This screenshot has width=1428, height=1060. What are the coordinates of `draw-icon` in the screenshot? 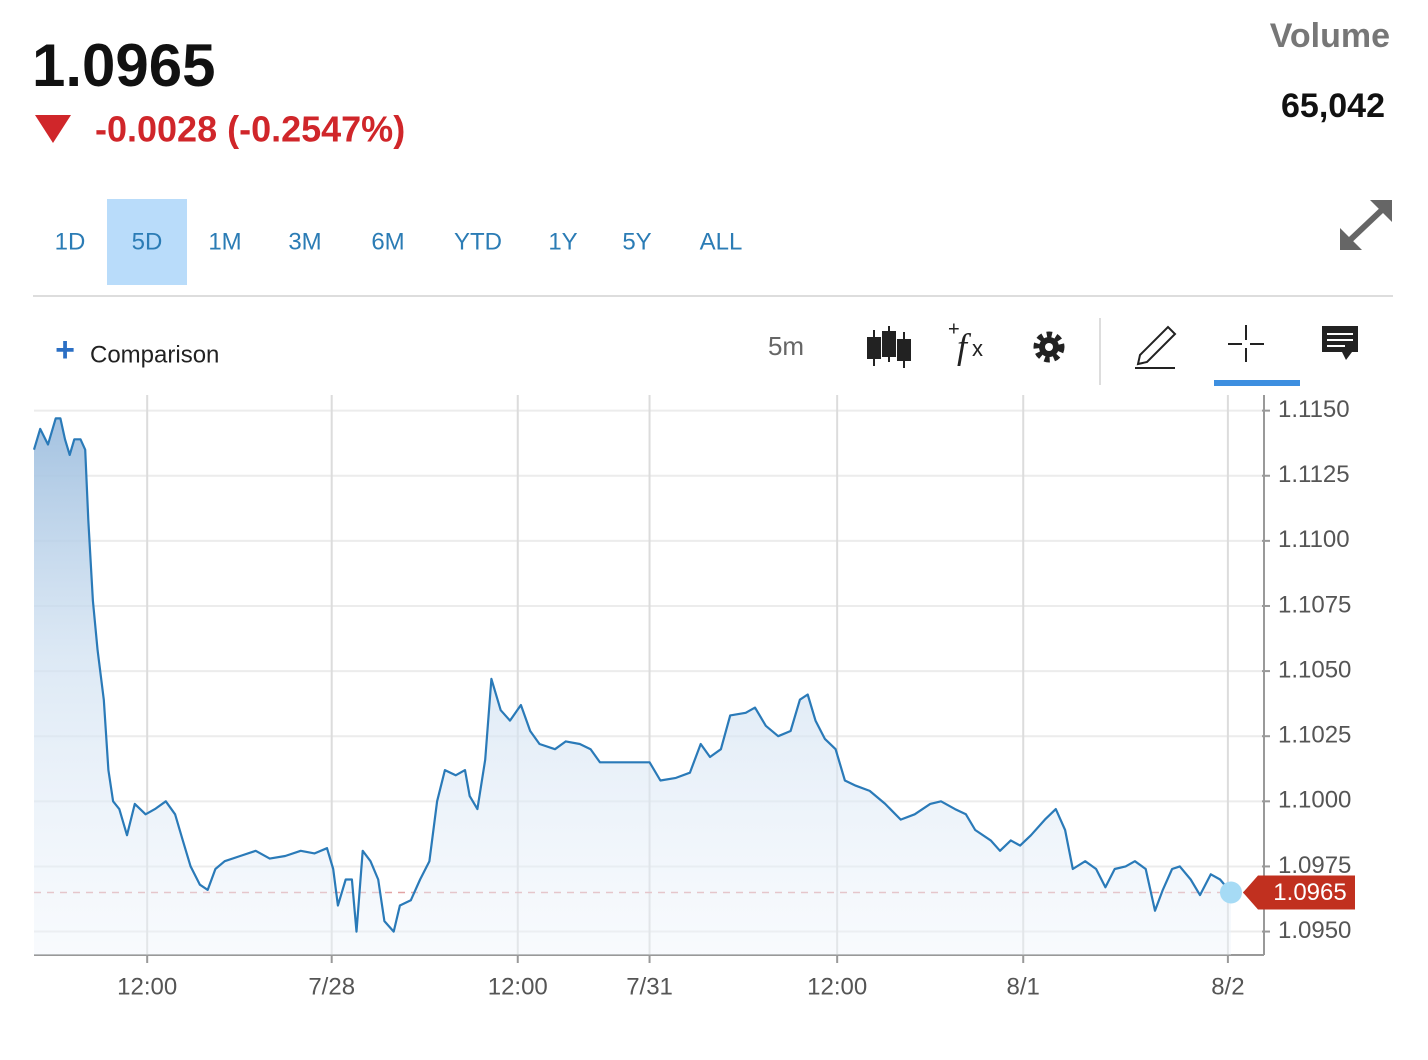 It's located at (1156, 347).